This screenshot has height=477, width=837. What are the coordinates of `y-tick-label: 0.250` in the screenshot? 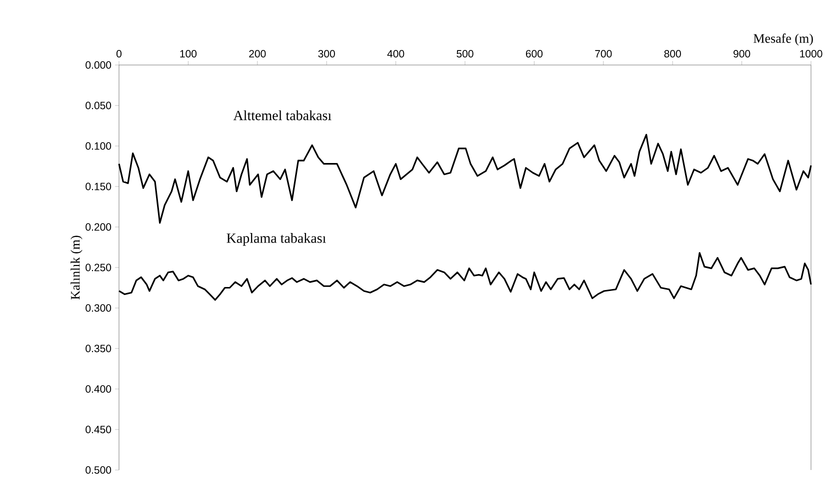 It's located at (99, 268).